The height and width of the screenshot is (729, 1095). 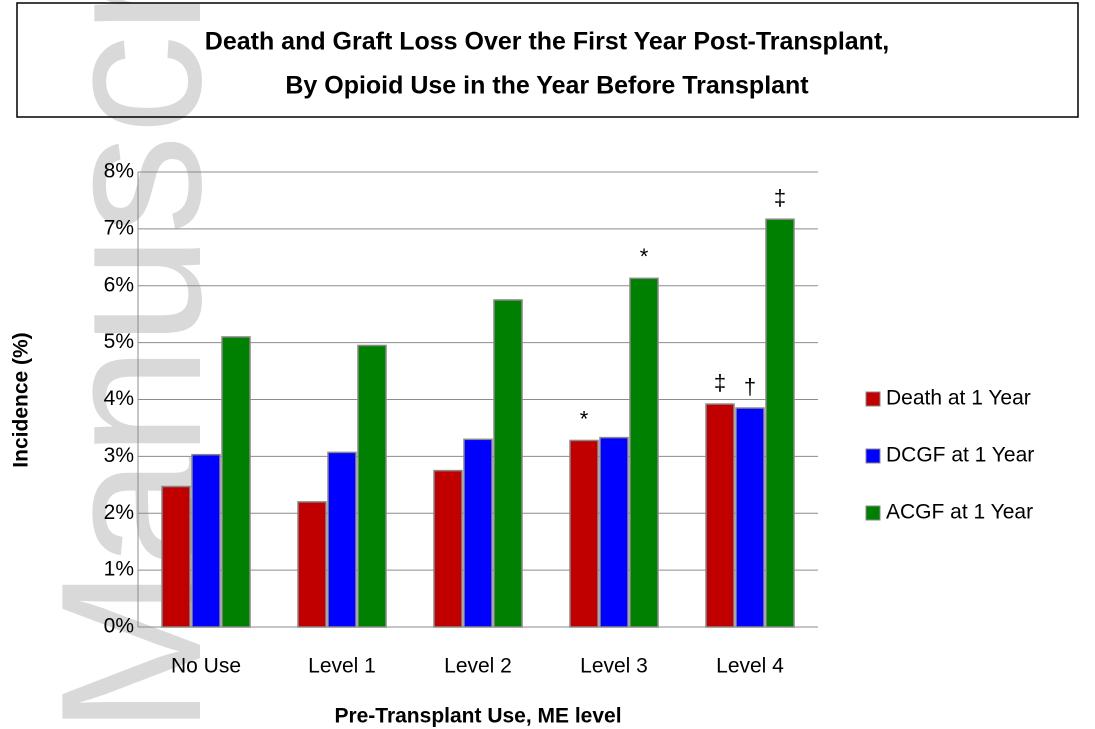 What do you see at coordinates (206, 666) in the screenshot?
I see `x-tick-label: No Use` at bounding box center [206, 666].